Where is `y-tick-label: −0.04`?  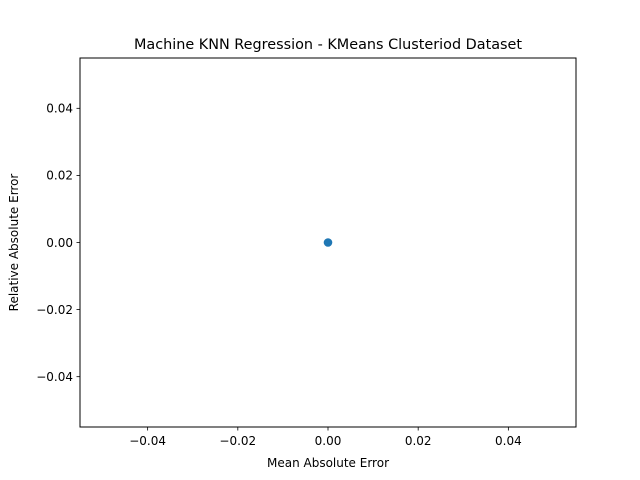
y-tick-label: −0.04 is located at coordinates (54, 377).